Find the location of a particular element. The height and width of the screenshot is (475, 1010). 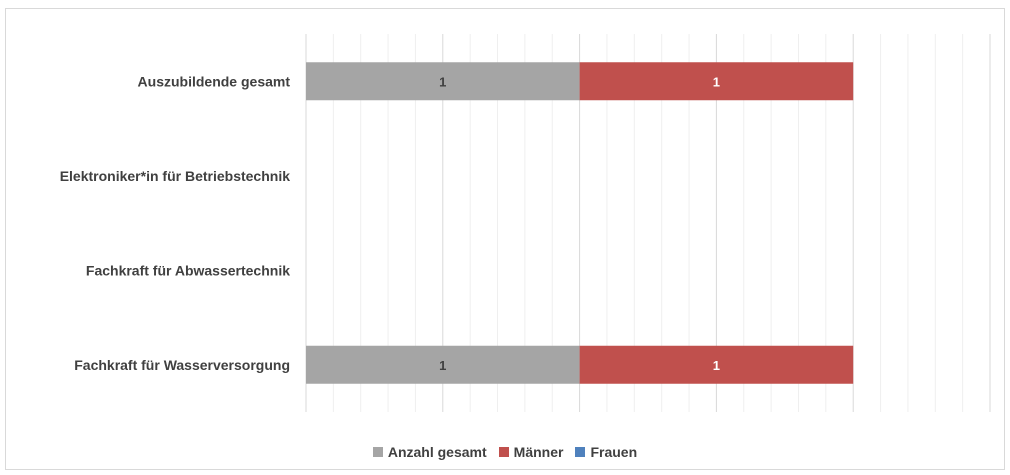

legend-item-manner: Männer is located at coordinates (531, 452).